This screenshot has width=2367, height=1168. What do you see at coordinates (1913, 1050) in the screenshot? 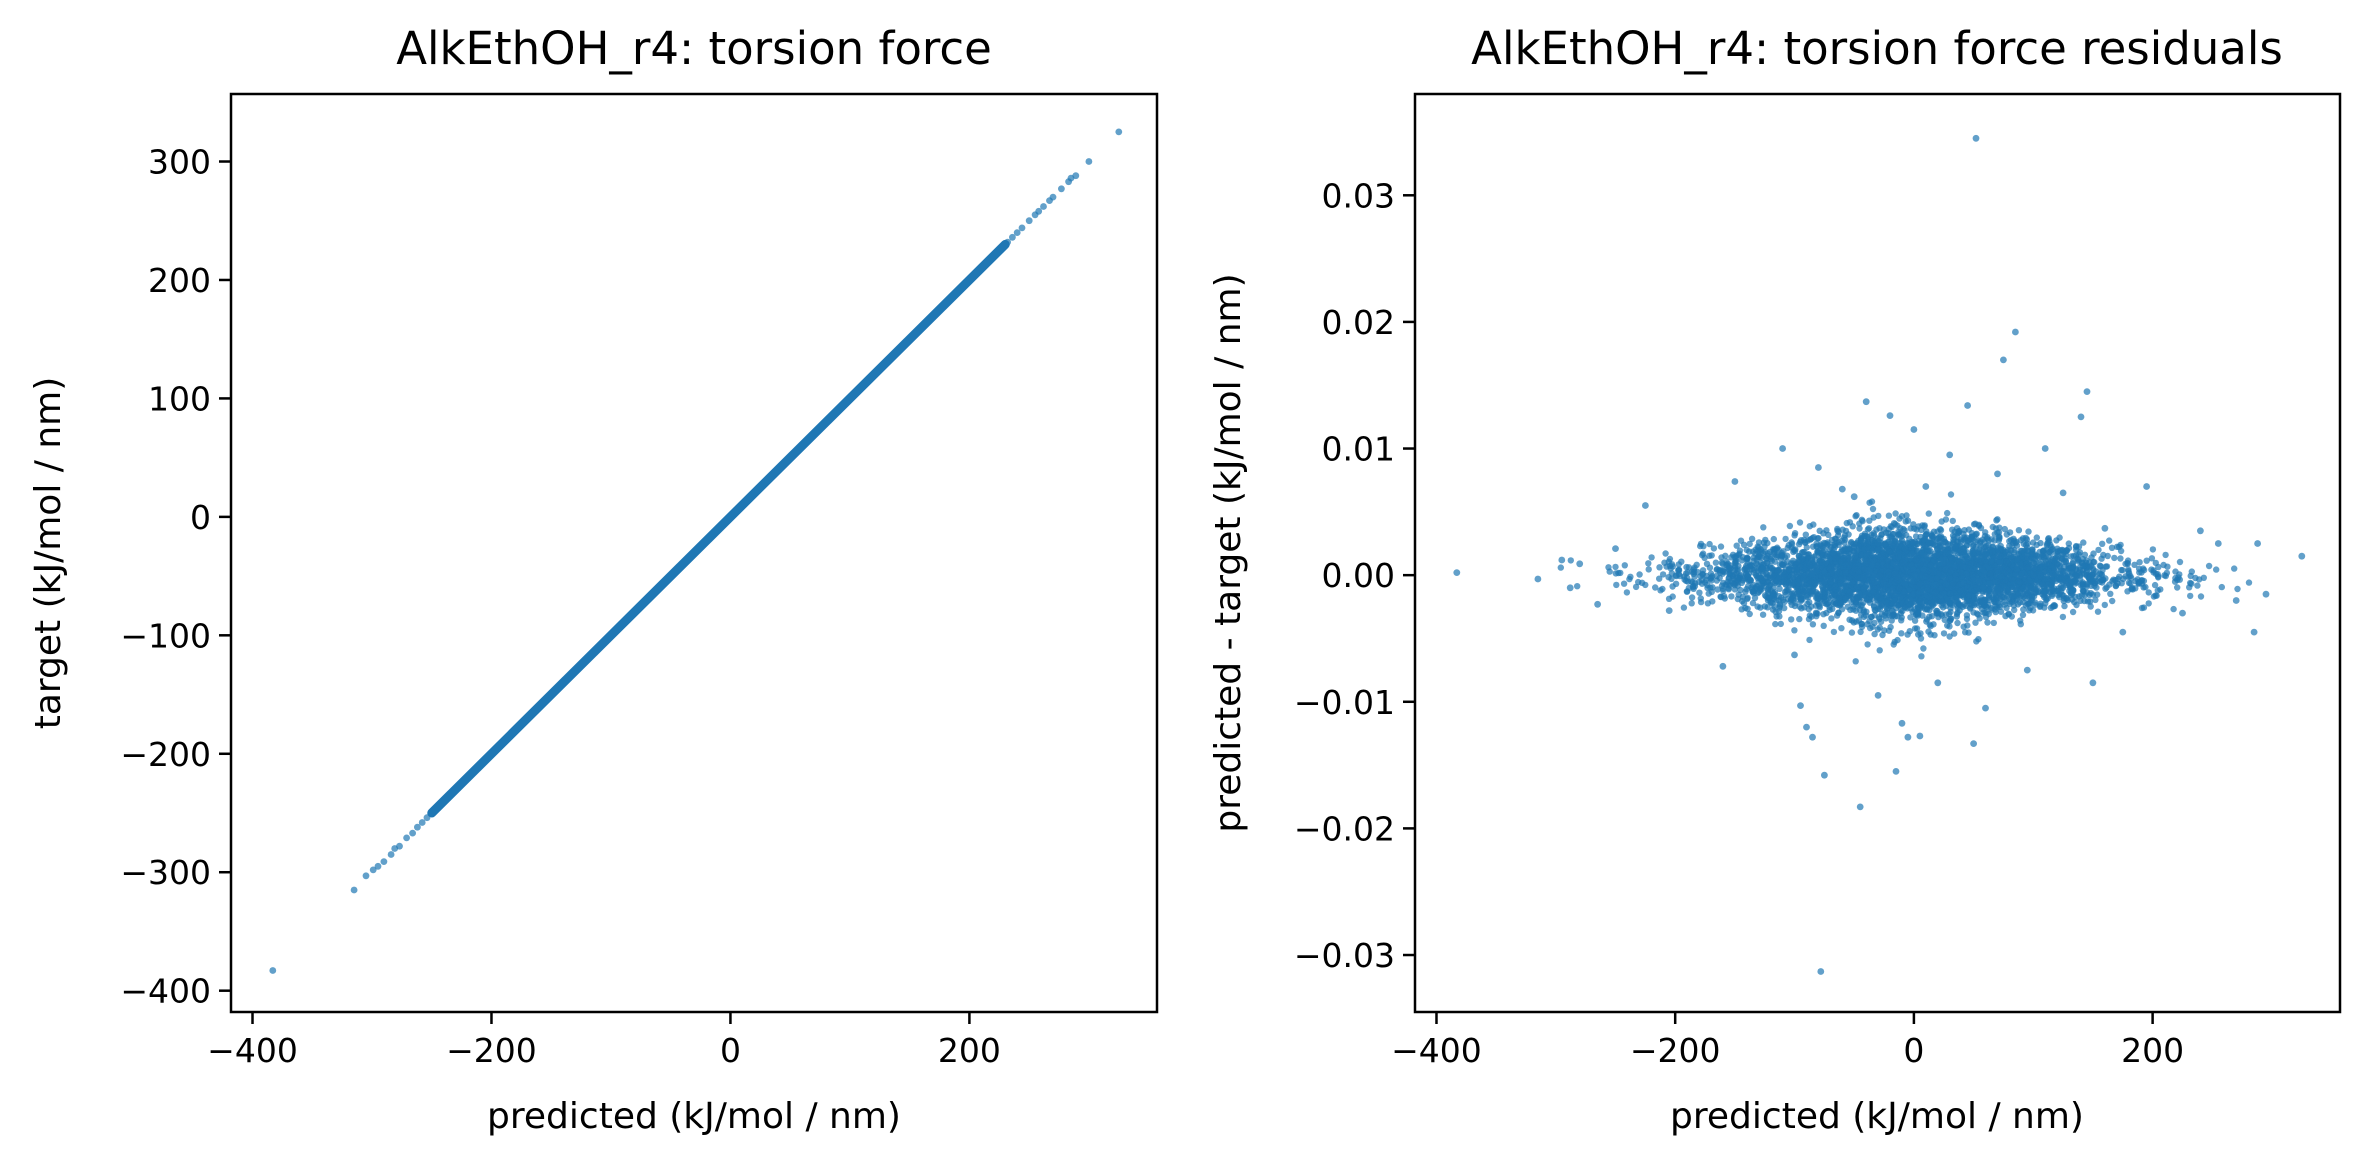
I see `x-tick-label: 0` at bounding box center [1913, 1050].